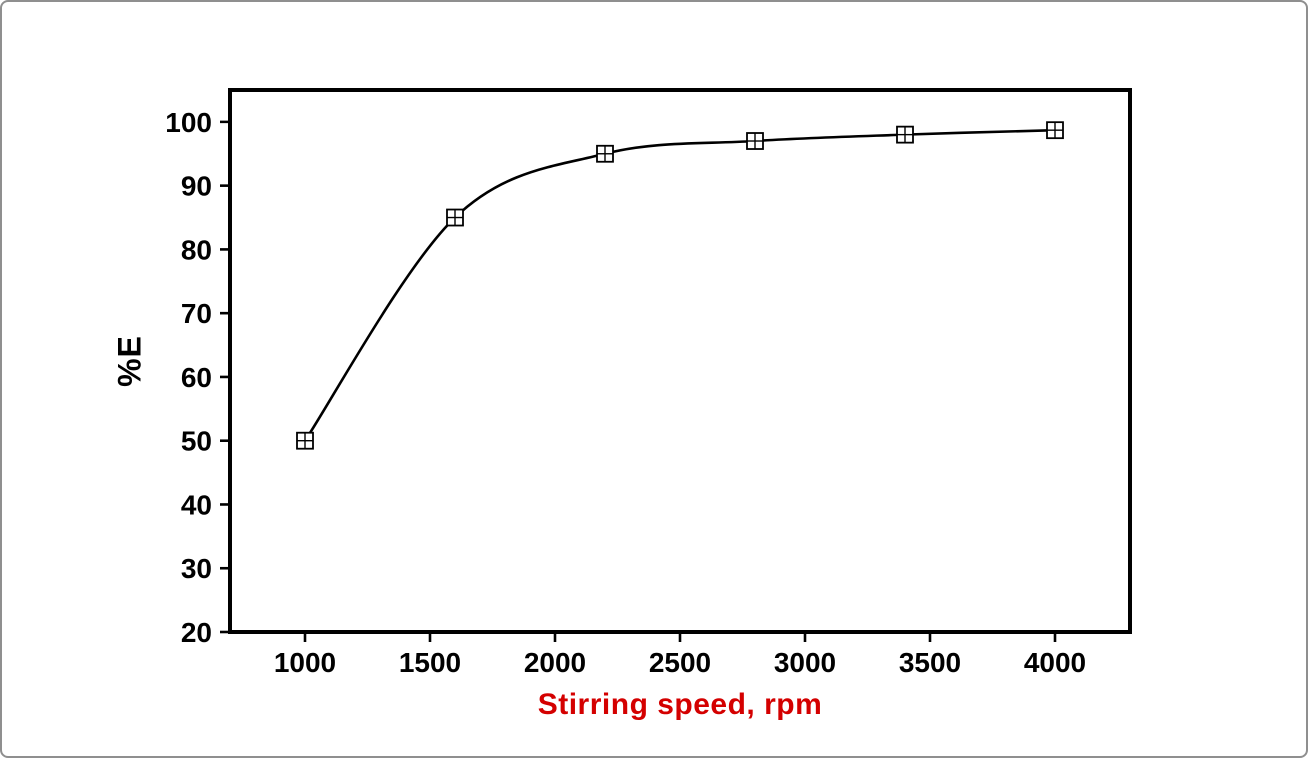 Image resolution: width=1308 pixels, height=758 pixels. Describe the element at coordinates (196, 632) in the screenshot. I see `y-tick-label: 20` at that location.